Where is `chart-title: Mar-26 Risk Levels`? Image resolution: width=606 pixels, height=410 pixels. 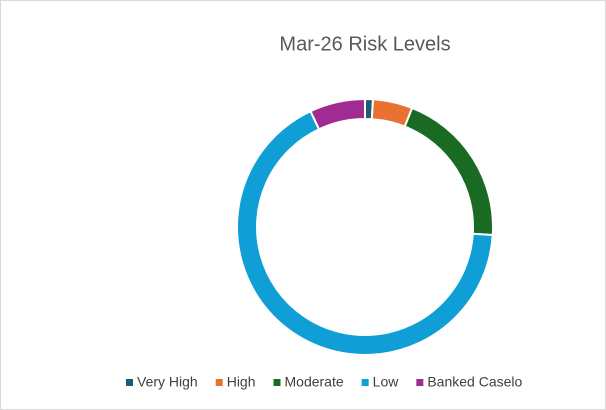 chart-title: Mar-26 Risk Levels is located at coordinates (364, 44).